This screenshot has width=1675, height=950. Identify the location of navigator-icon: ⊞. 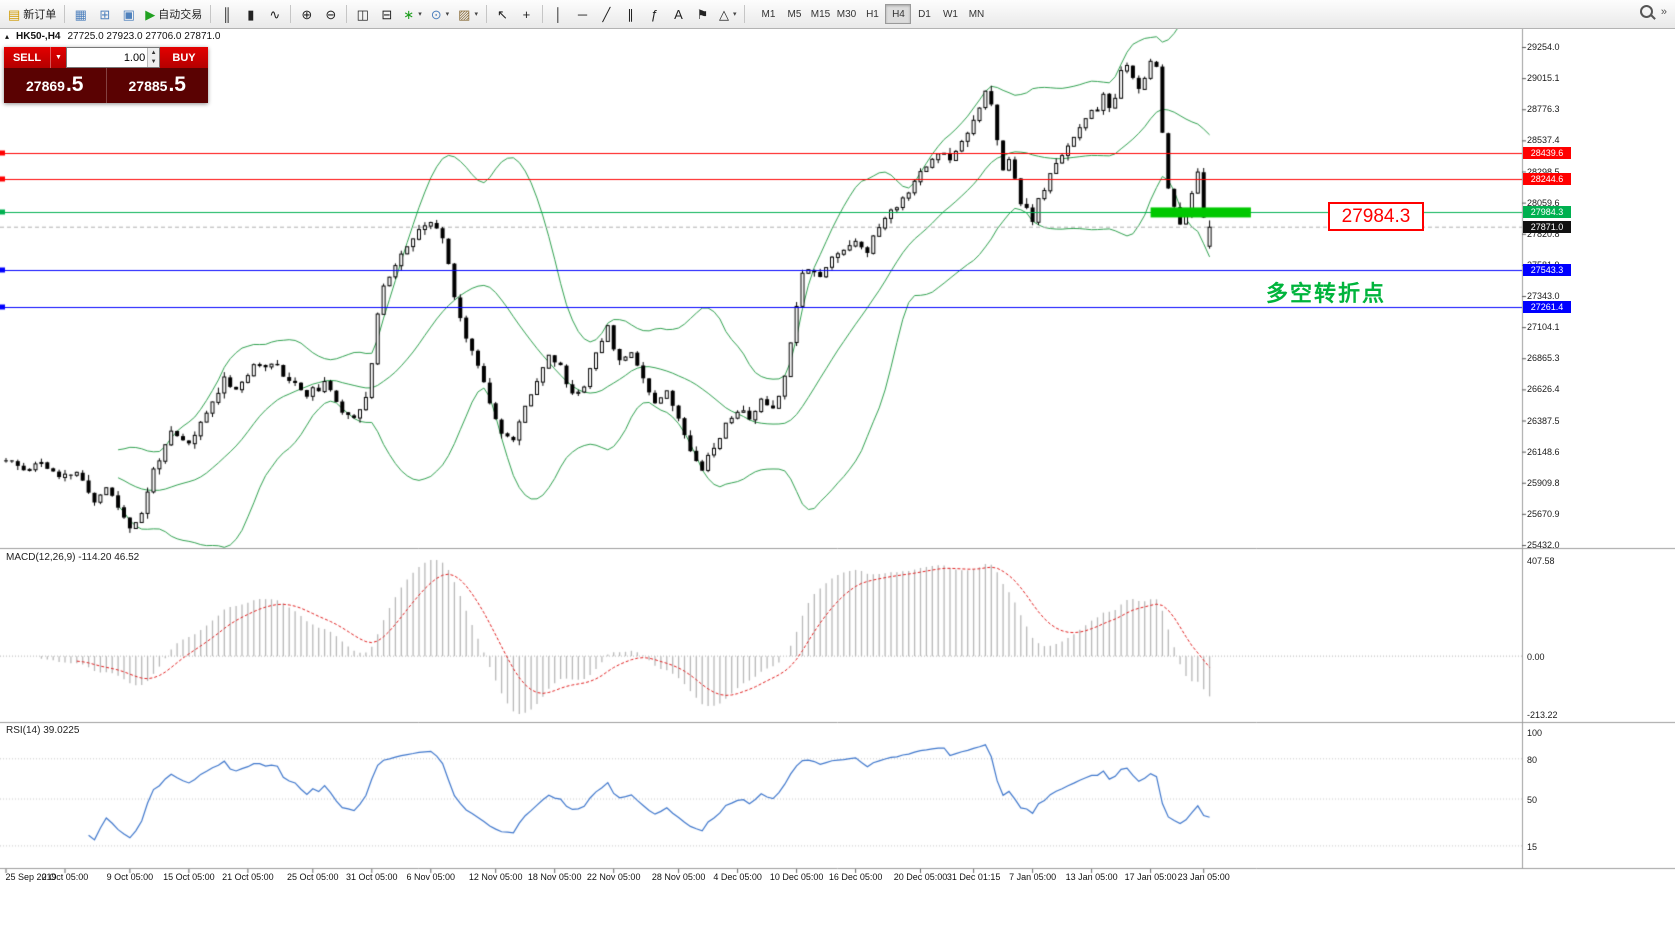
(105, 14).